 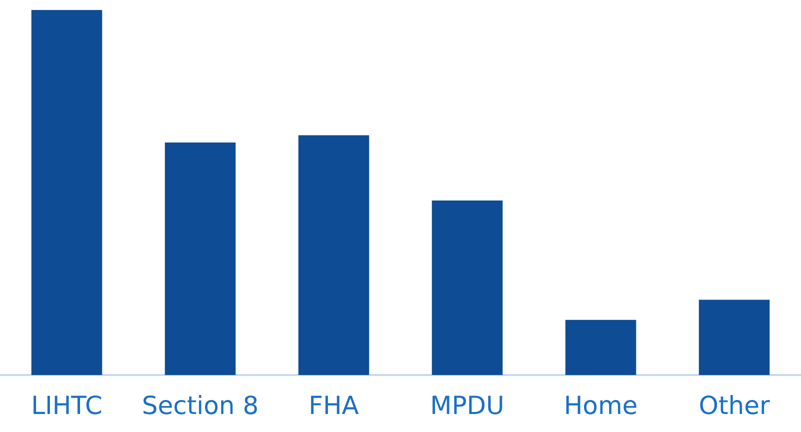 I want to click on x-tick-label: FHA, so click(x=333, y=405).